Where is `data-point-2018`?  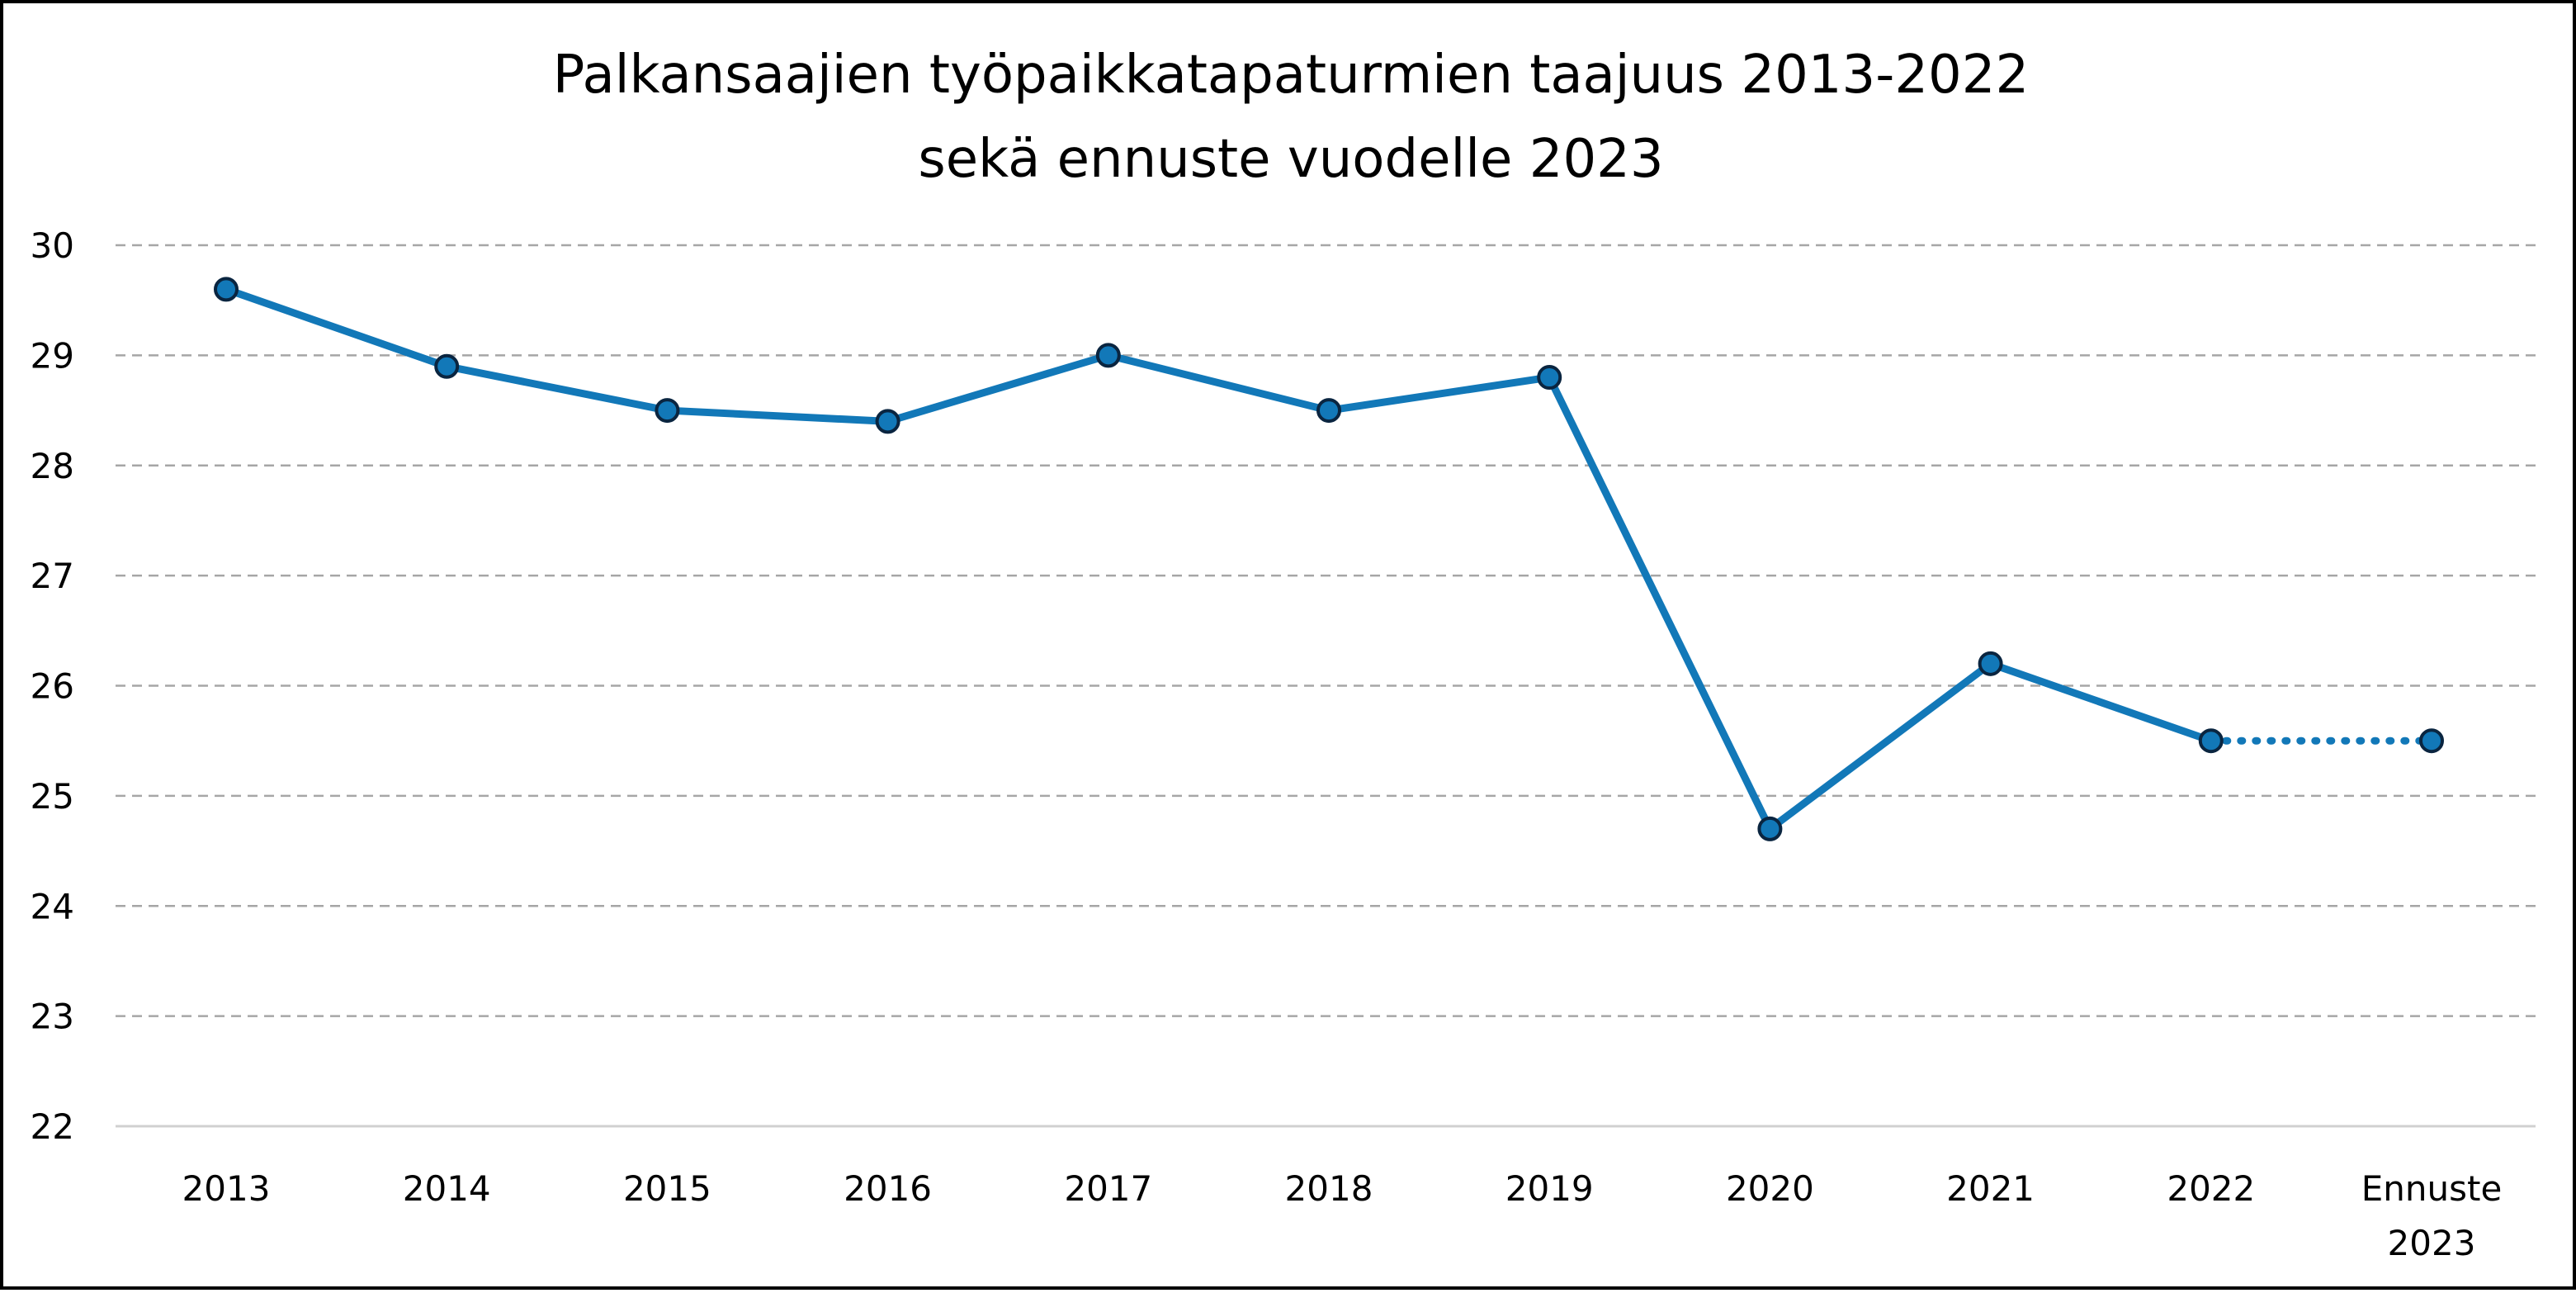 data-point-2018 is located at coordinates (1328, 411).